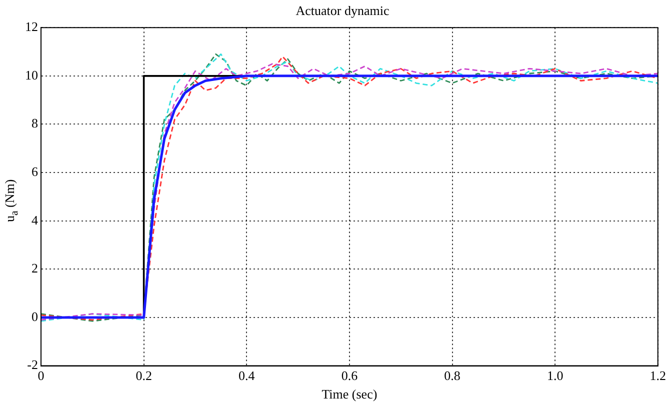  I want to click on y-tick-label: 2, so click(35, 268).